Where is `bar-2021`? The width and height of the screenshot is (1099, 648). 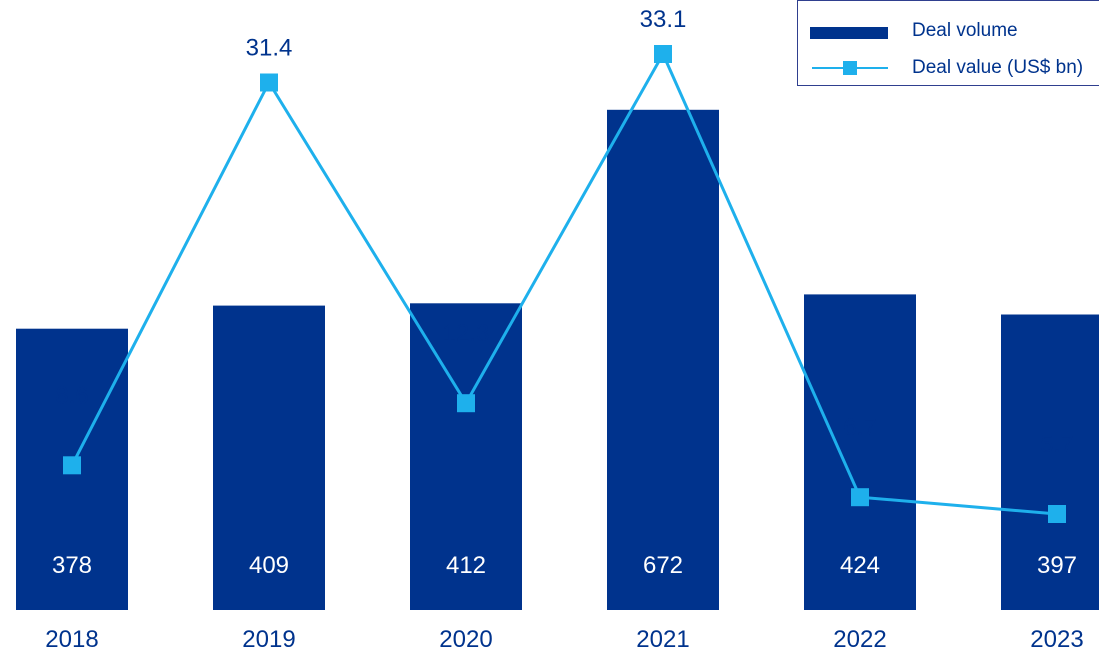 bar-2021 is located at coordinates (663, 360).